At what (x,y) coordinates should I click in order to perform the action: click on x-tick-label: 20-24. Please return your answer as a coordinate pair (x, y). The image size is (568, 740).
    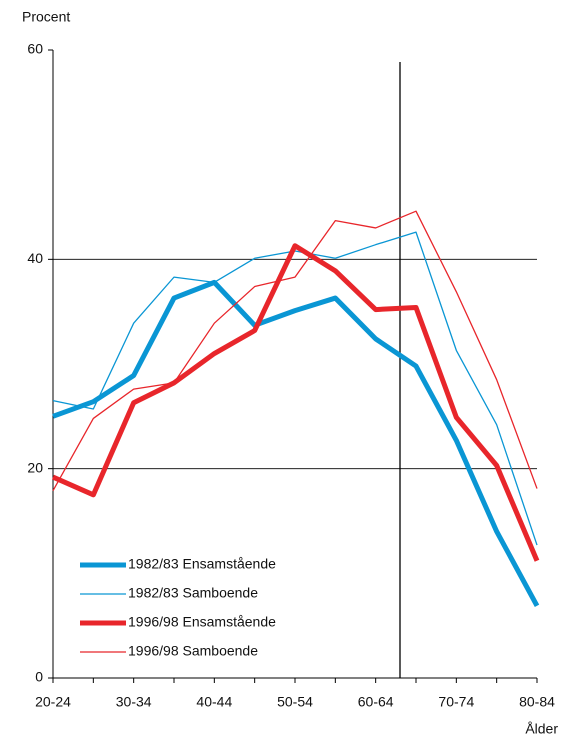
    Looking at the image, I should click on (53, 702).